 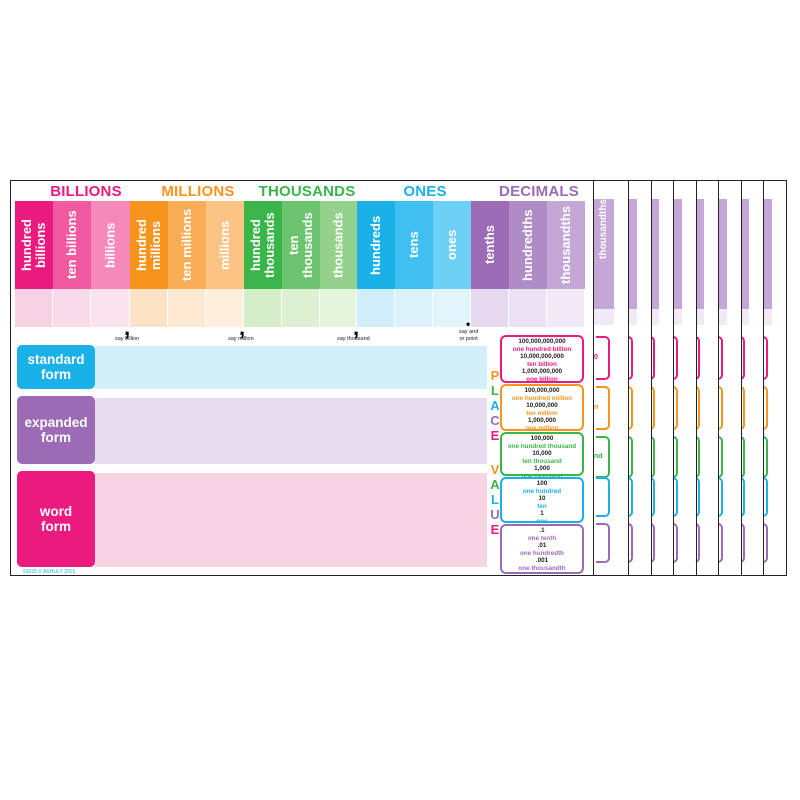 What do you see at coordinates (542, 446) in the screenshot?
I see `place-value-line: one hundred thousand` at bounding box center [542, 446].